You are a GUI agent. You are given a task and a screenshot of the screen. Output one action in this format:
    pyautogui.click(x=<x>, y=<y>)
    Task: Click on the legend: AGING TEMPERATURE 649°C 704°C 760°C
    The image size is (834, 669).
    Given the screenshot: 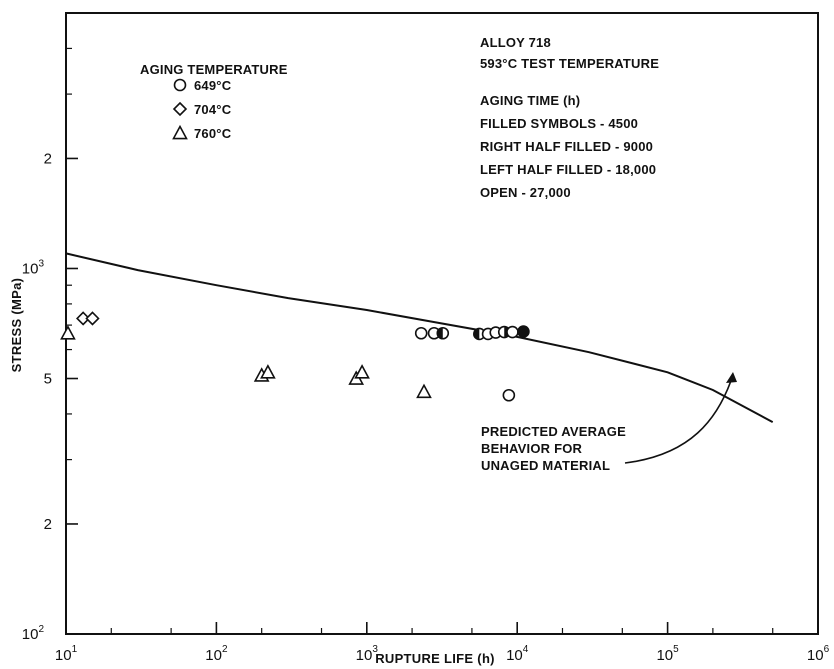 What is the action you would take?
    pyautogui.click(x=214, y=101)
    